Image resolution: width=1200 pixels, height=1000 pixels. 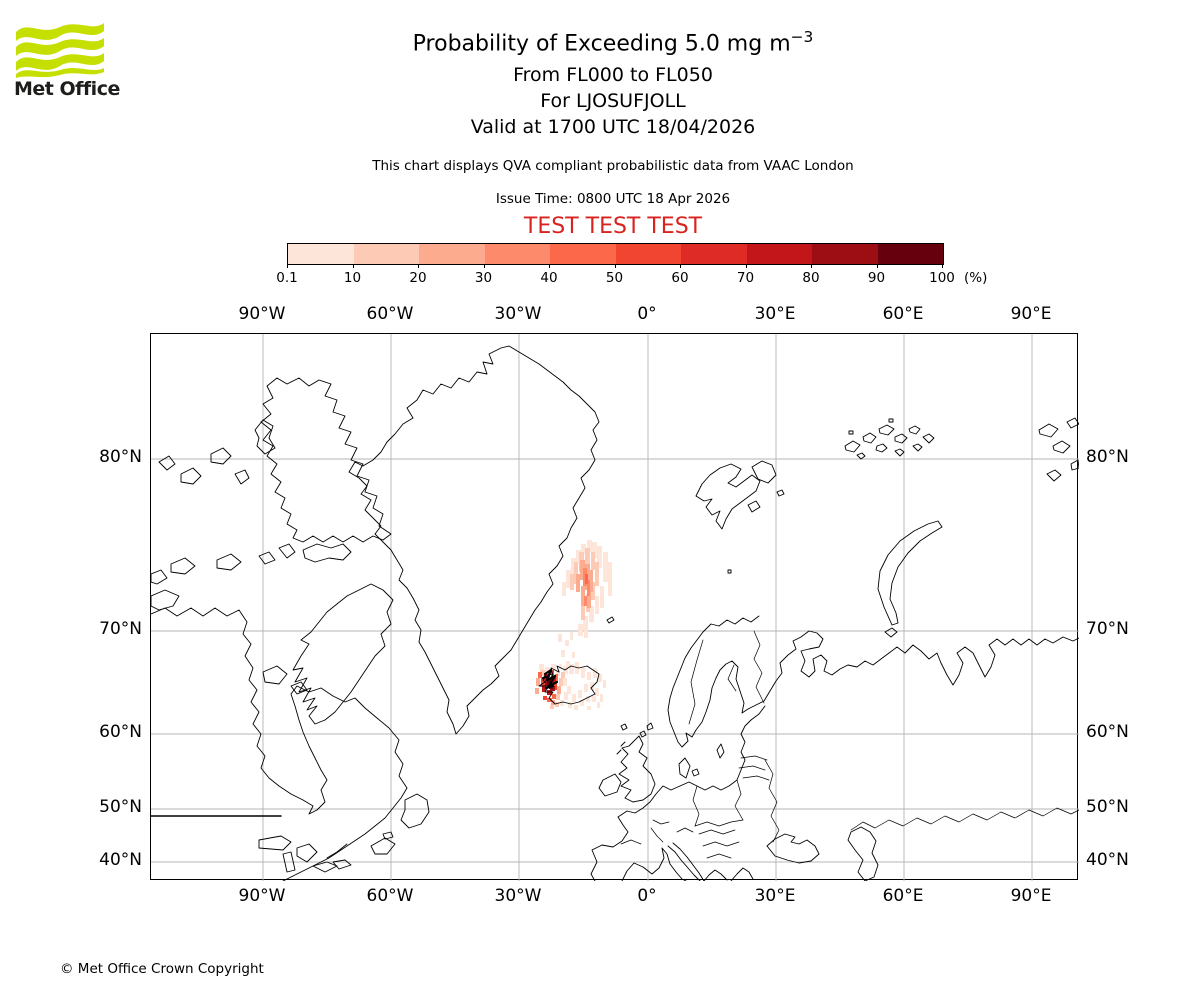 What do you see at coordinates (120, 629) in the screenshot?
I see `lat-label-left: 70°N` at bounding box center [120, 629].